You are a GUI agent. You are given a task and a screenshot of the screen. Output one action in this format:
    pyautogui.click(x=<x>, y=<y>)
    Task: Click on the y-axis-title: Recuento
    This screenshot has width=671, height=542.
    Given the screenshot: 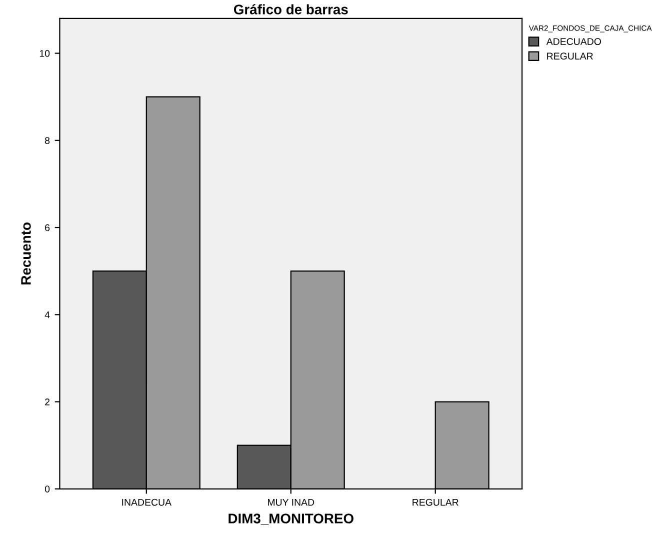 What is the action you would take?
    pyautogui.click(x=26, y=253)
    